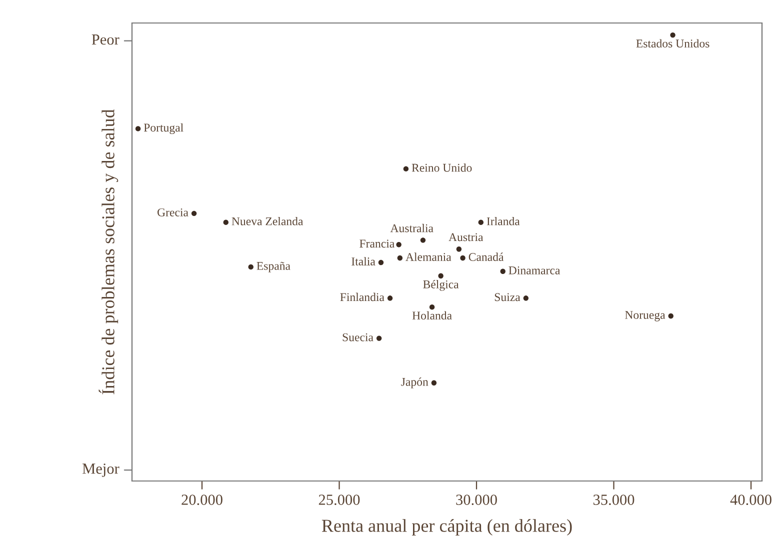  I want to click on annotation: Japón, so click(414, 383).